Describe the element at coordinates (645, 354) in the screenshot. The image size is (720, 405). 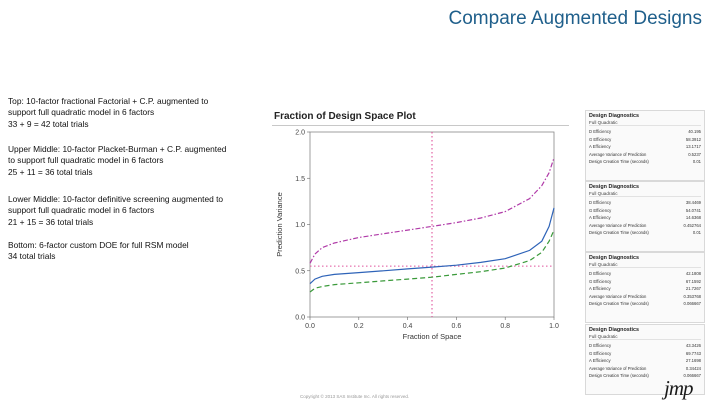
I see `diagnostics-row: G Efficiency 69.7743` at that location.